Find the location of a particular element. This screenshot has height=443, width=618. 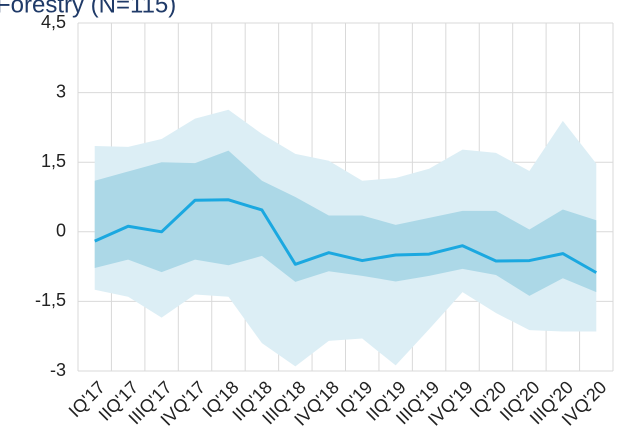

y-tick-label: 3 is located at coordinates (61, 91).